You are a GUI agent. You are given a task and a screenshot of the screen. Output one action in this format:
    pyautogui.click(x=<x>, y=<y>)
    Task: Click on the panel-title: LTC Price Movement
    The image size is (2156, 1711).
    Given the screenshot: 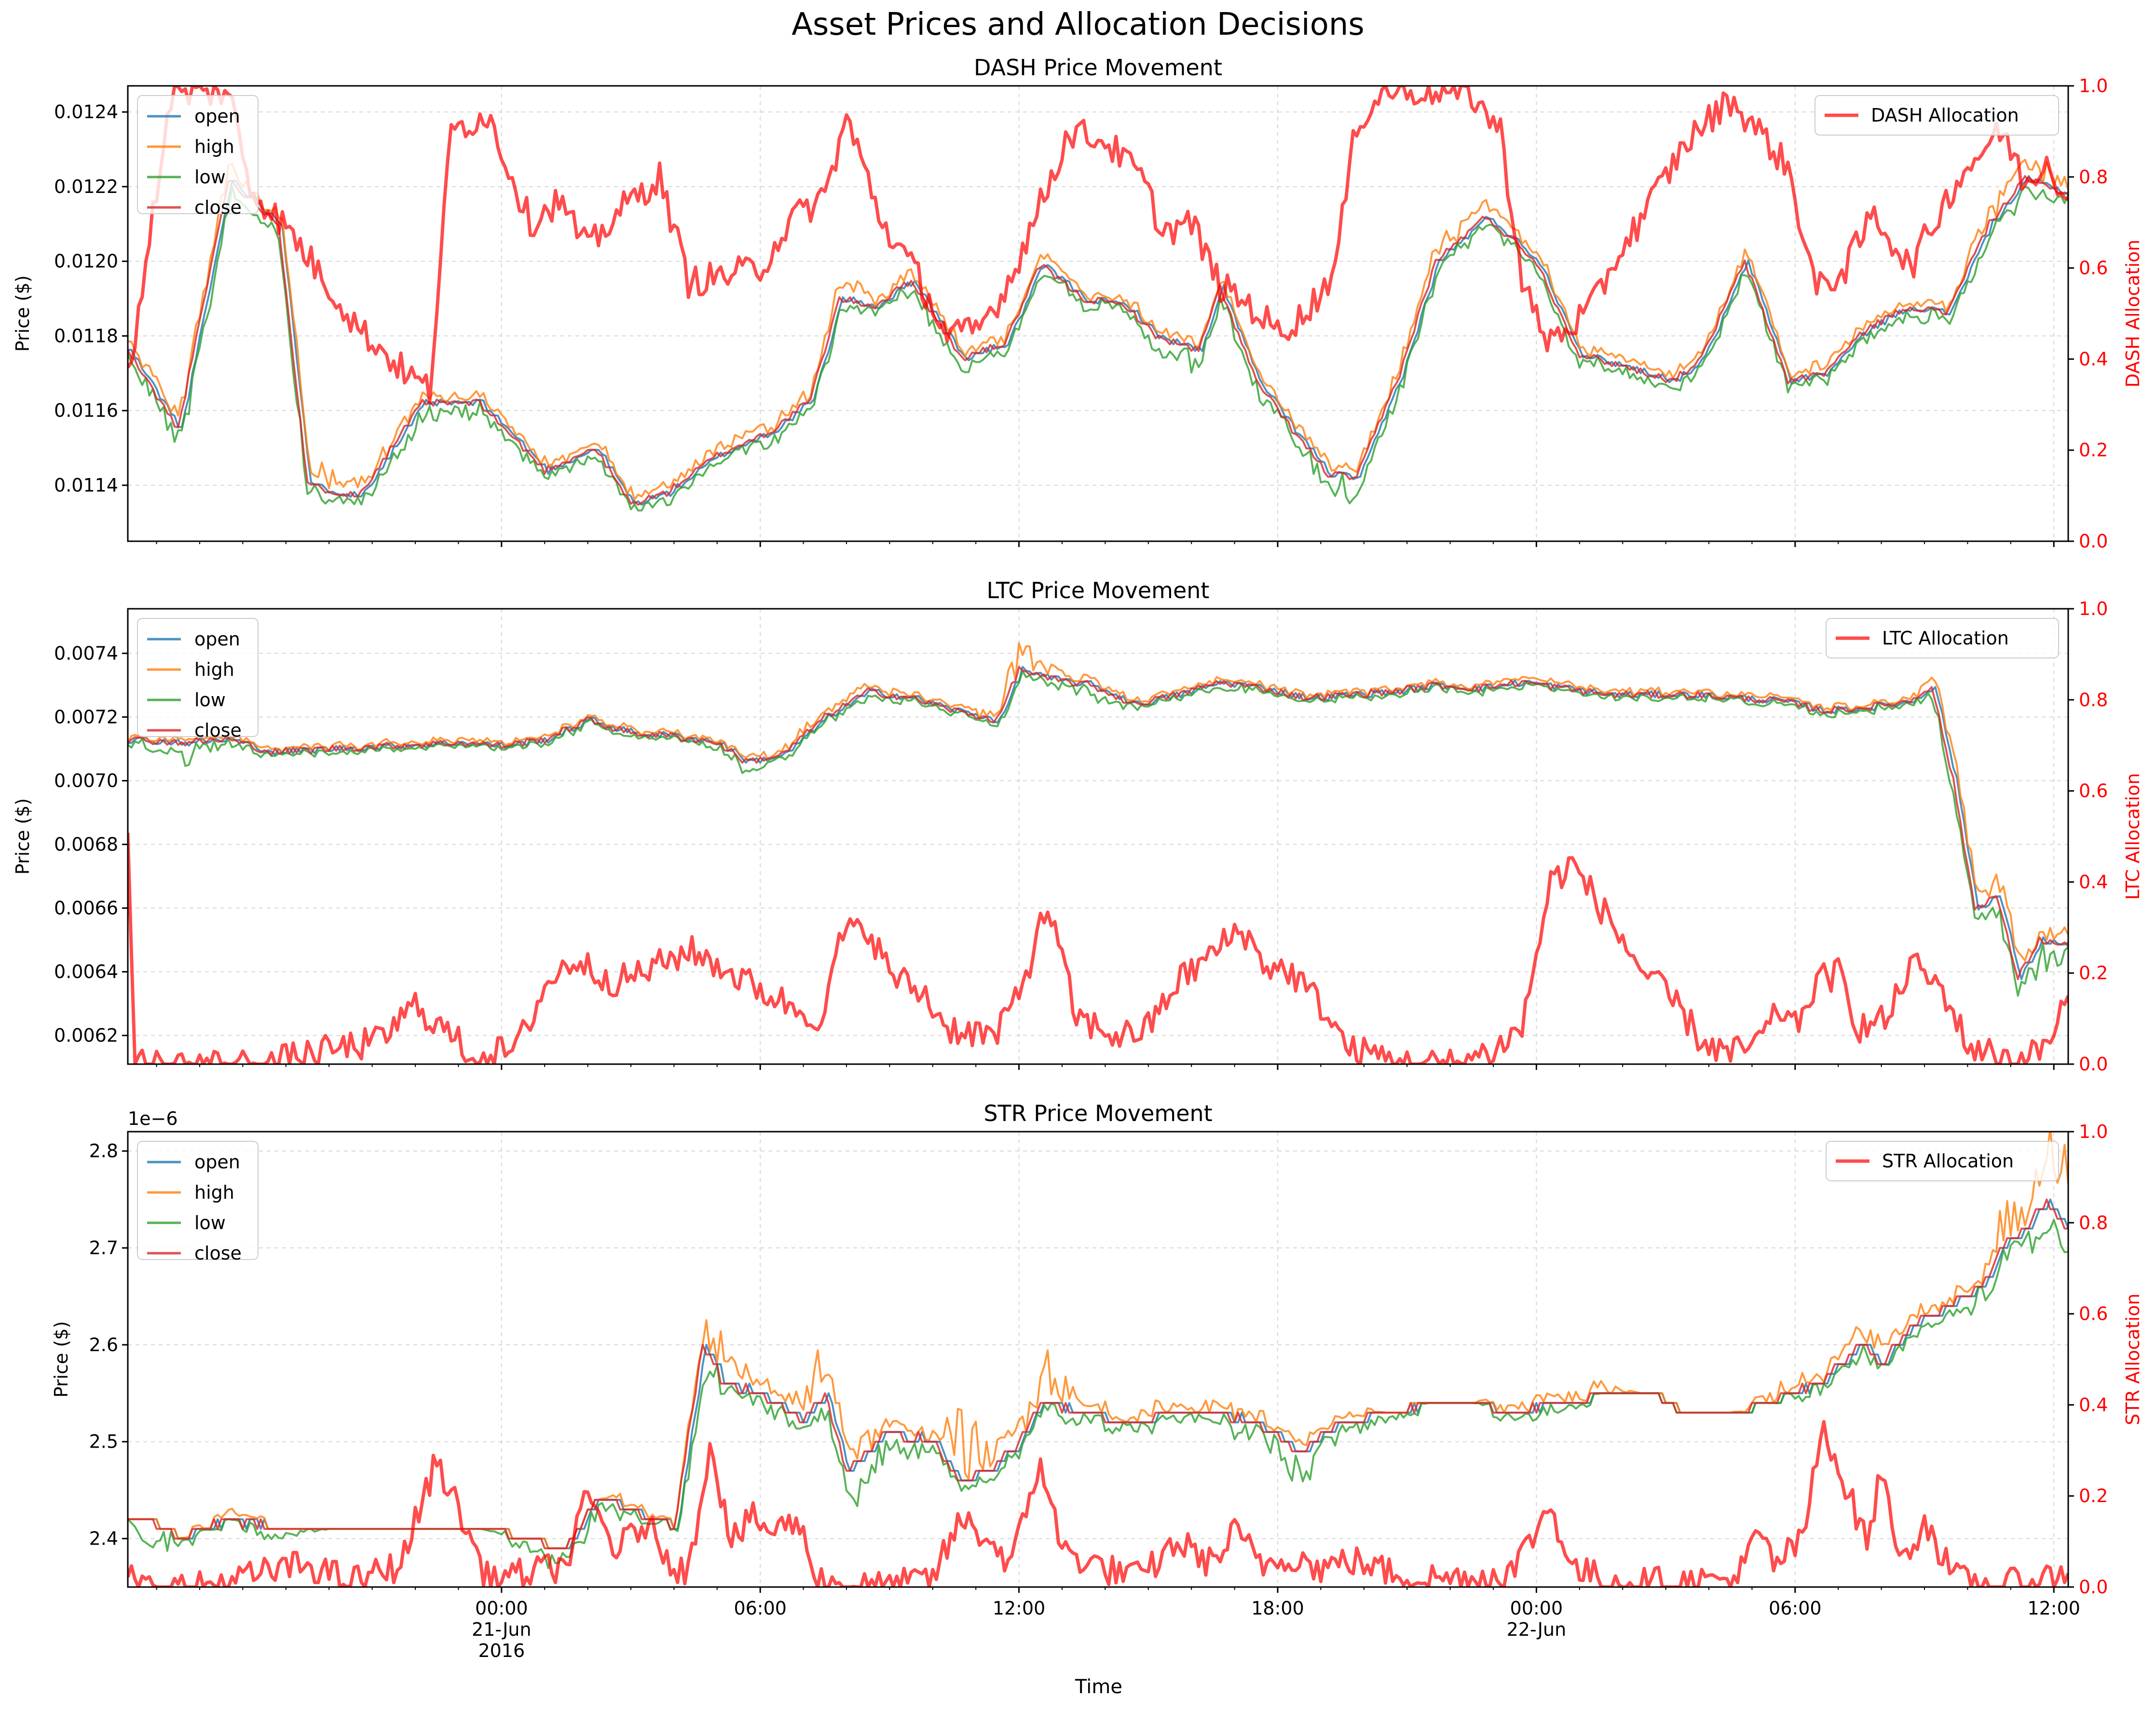 What is the action you would take?
    pyautogui.click(x=1098, y=590)
    